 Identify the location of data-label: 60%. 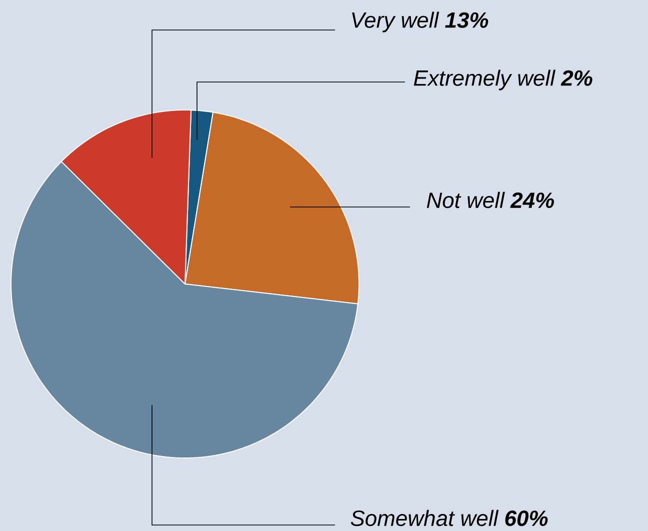
(526, 518).